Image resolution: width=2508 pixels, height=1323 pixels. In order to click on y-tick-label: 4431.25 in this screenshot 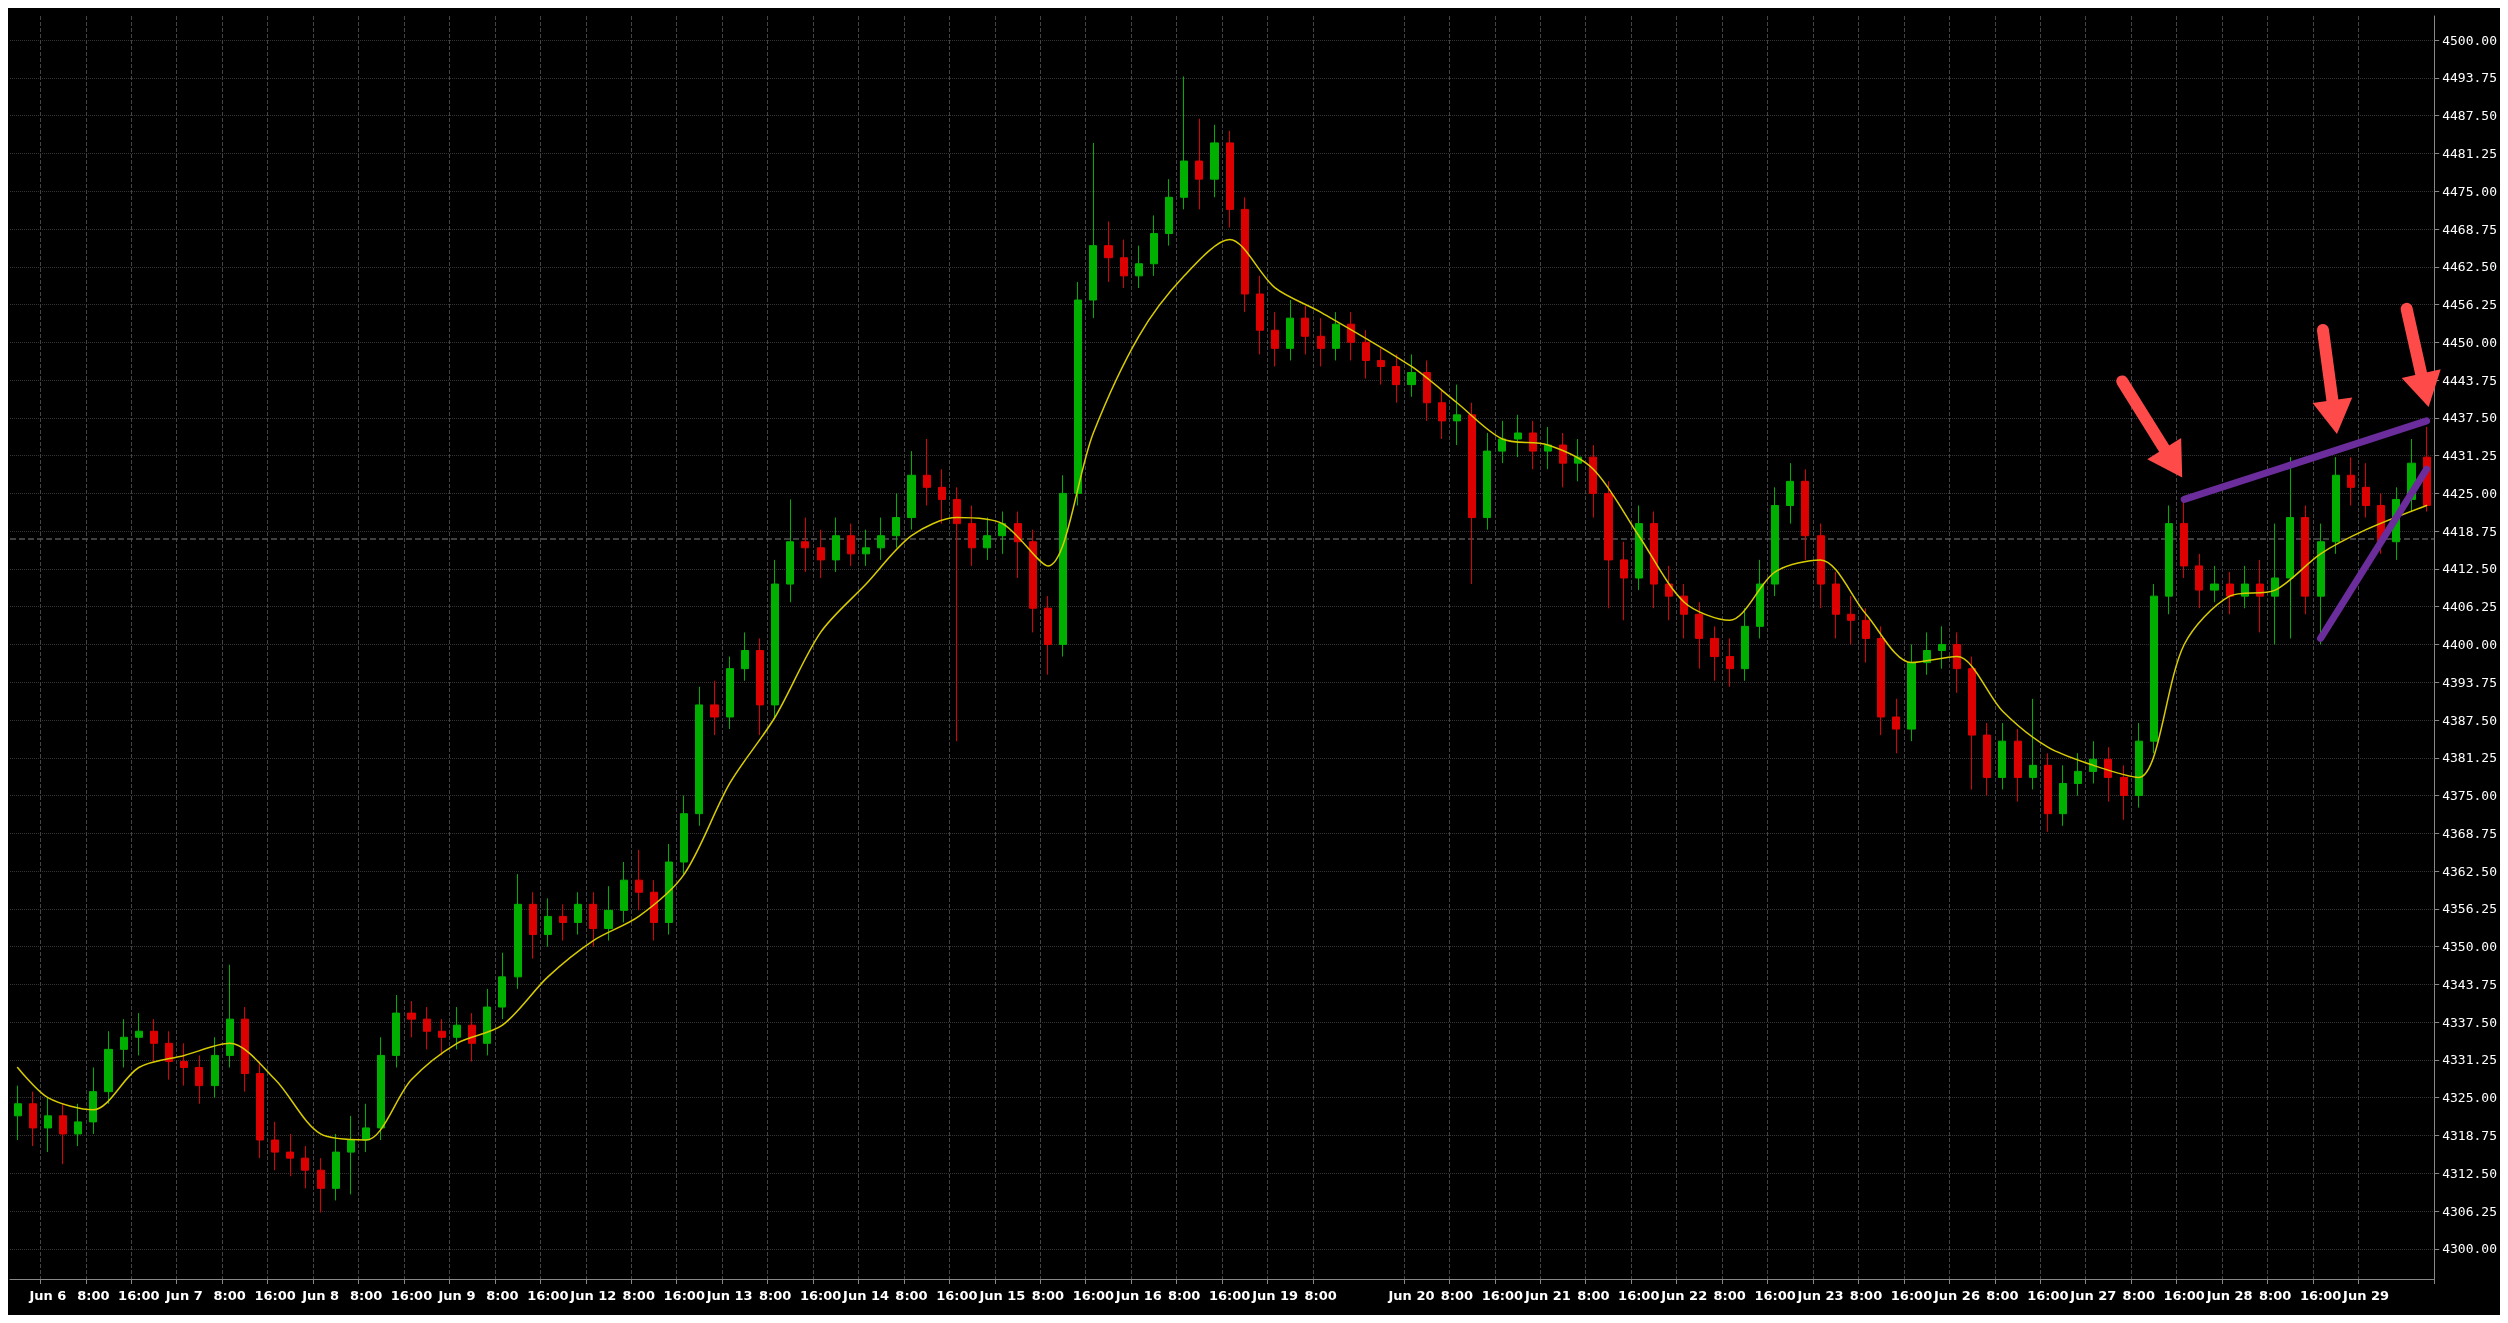, I will do `click(2470, 456)`.